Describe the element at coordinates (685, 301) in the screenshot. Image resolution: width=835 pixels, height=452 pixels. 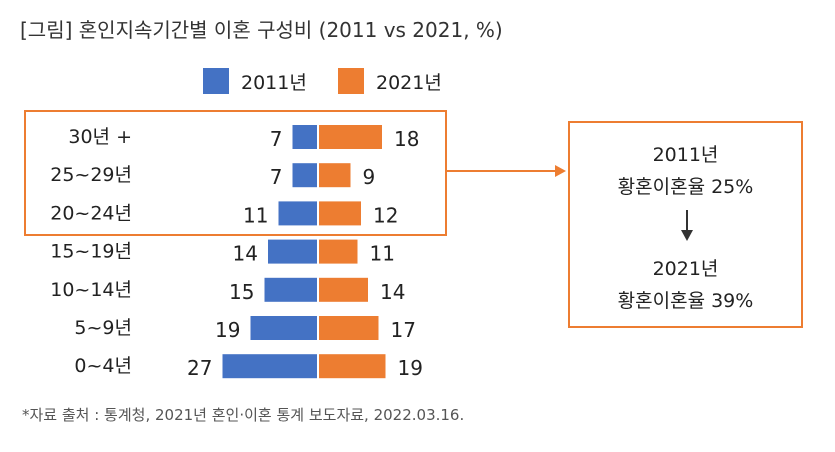
I see `callout-rate-2021: 황혼이혼율 39%` at that location.